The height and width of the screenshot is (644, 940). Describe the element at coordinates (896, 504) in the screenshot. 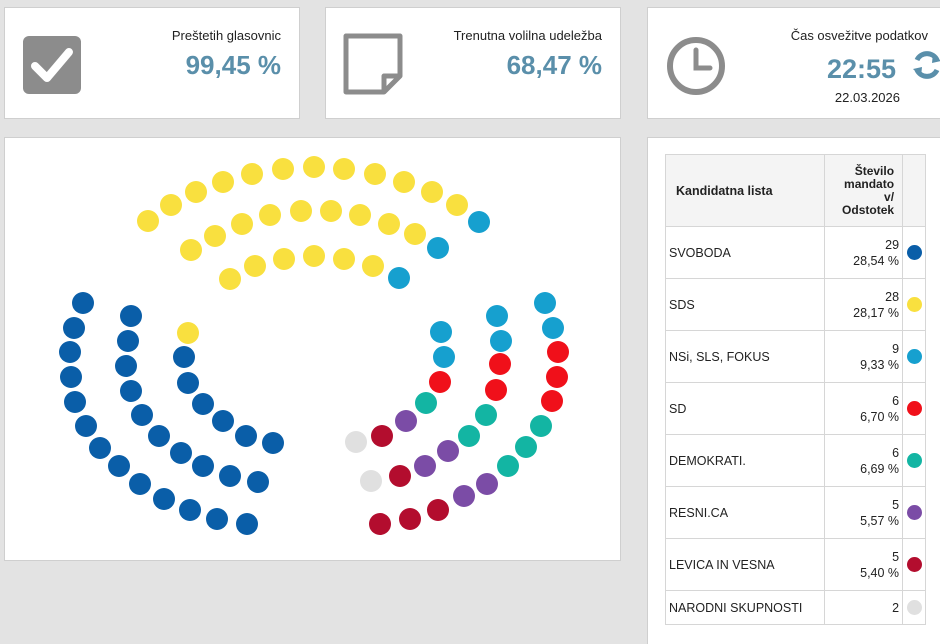

I see `party-seats: 5` at that location.